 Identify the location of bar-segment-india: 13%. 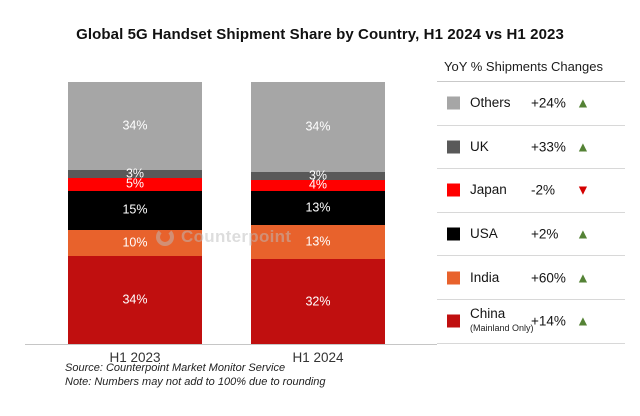
(318, 242).